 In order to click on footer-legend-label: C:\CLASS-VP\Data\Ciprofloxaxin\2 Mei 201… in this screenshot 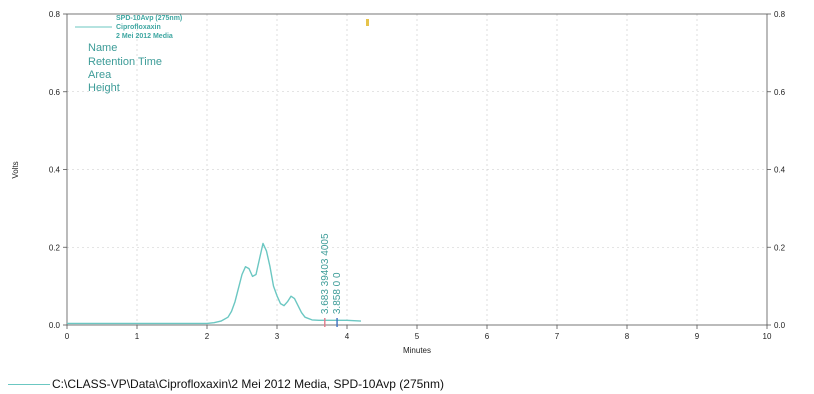, I will do `click(248, 384)`.